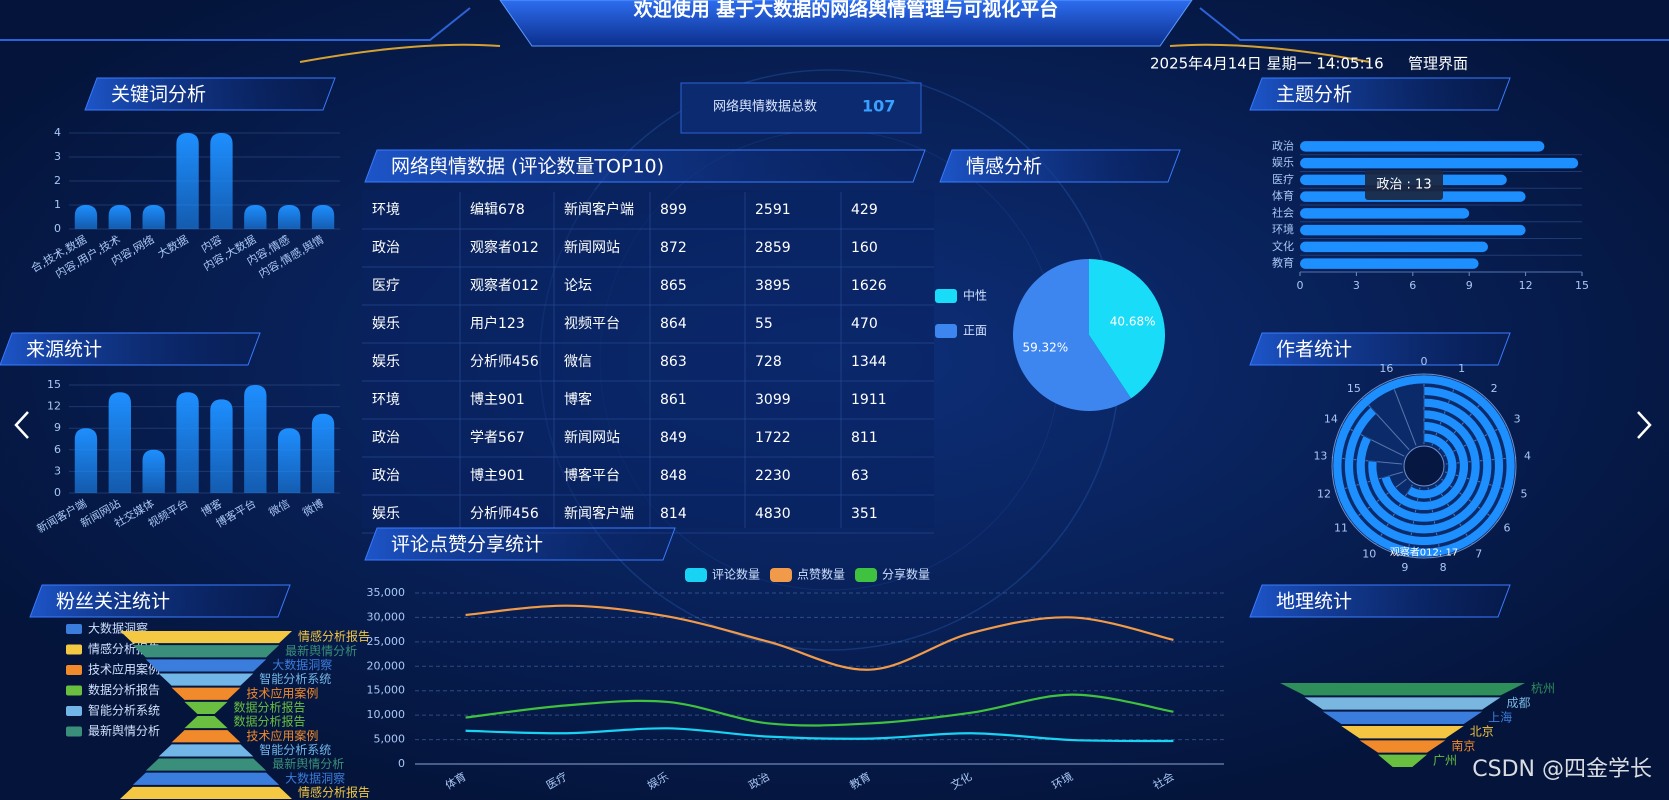 This screenshot has width=1669, height=800. What do you see at coordinates (673, 476) in the screenshot?
I see `table-cell: 848` at bounding box center [673, 476].